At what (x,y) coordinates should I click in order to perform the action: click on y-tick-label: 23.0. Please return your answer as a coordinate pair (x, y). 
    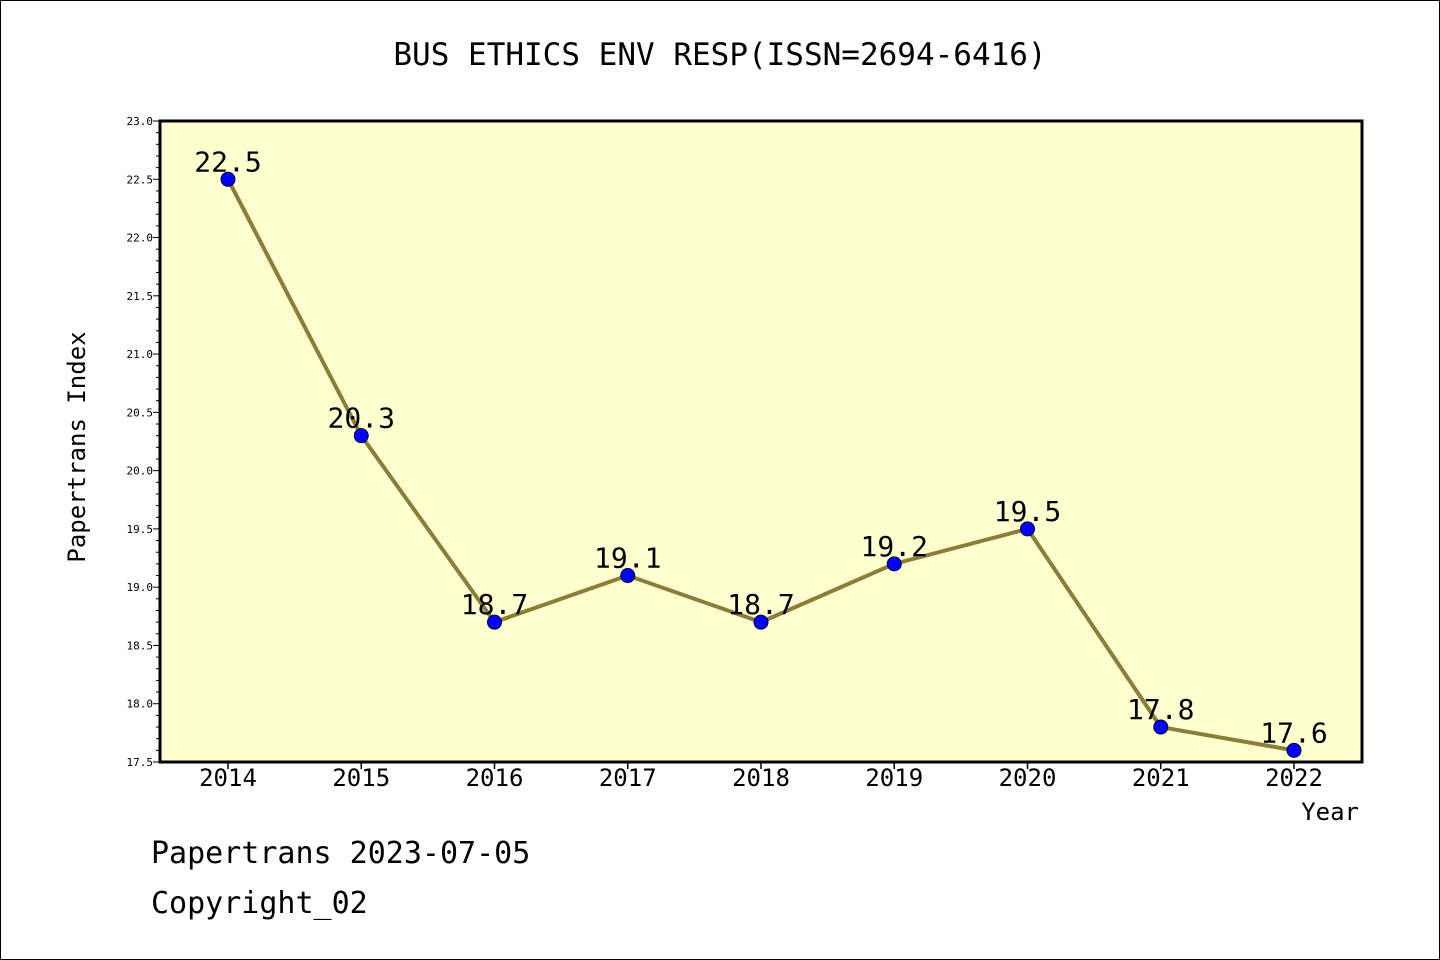
    Looking at the image, I should click on (140, 121).